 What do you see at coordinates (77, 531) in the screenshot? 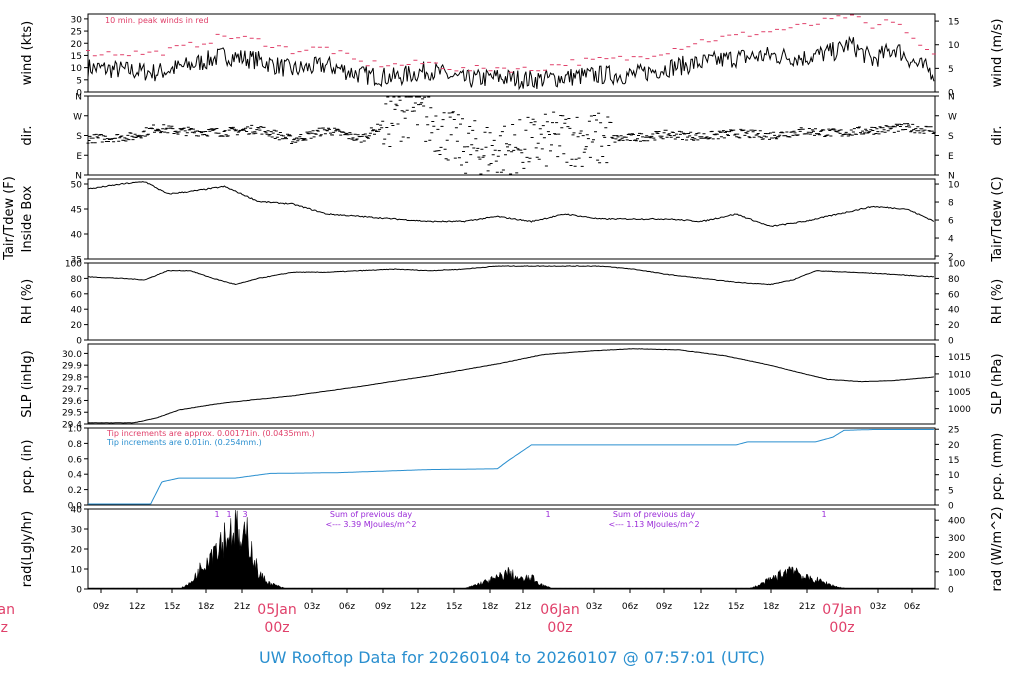
I see `rad-ytick-label-left: 30` at bounding box center [77, 531].